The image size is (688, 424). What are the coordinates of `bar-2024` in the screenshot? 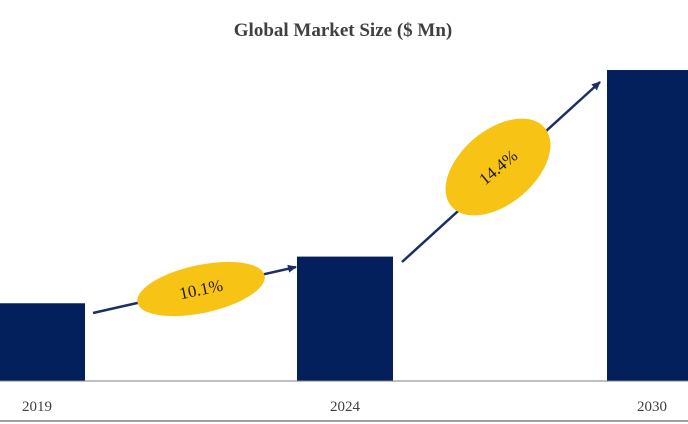 It's located at (345, 318).